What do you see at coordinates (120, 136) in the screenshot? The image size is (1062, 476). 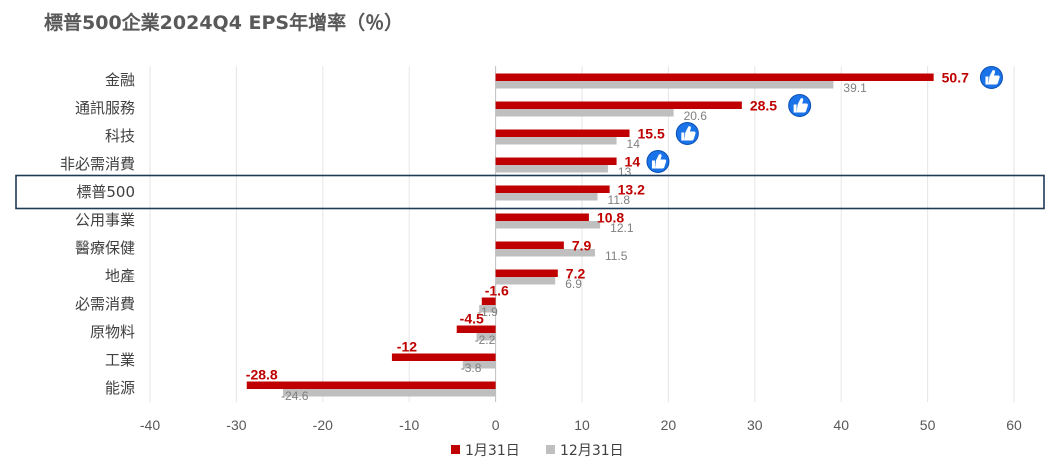 I see `category-label: 科技` at bounding box center [120, 136].